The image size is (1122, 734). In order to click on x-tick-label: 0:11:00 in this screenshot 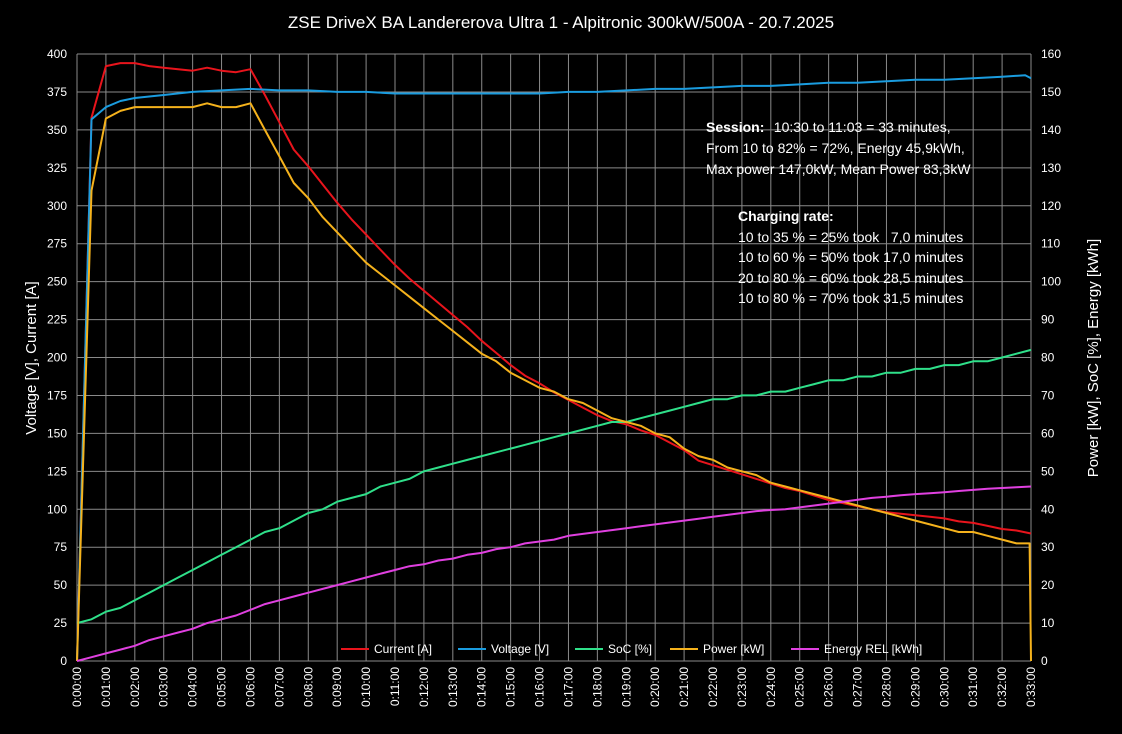, I will do `click(395, 686)`.